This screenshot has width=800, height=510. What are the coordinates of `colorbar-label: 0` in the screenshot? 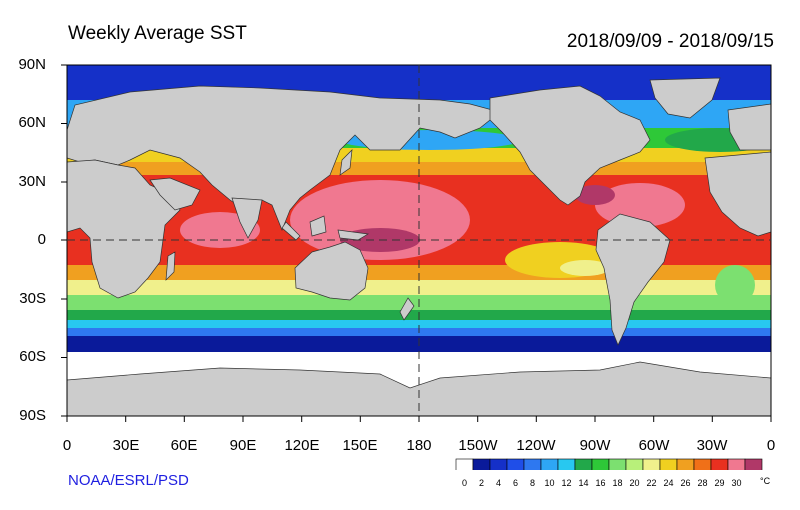 It's located at (464, 483).